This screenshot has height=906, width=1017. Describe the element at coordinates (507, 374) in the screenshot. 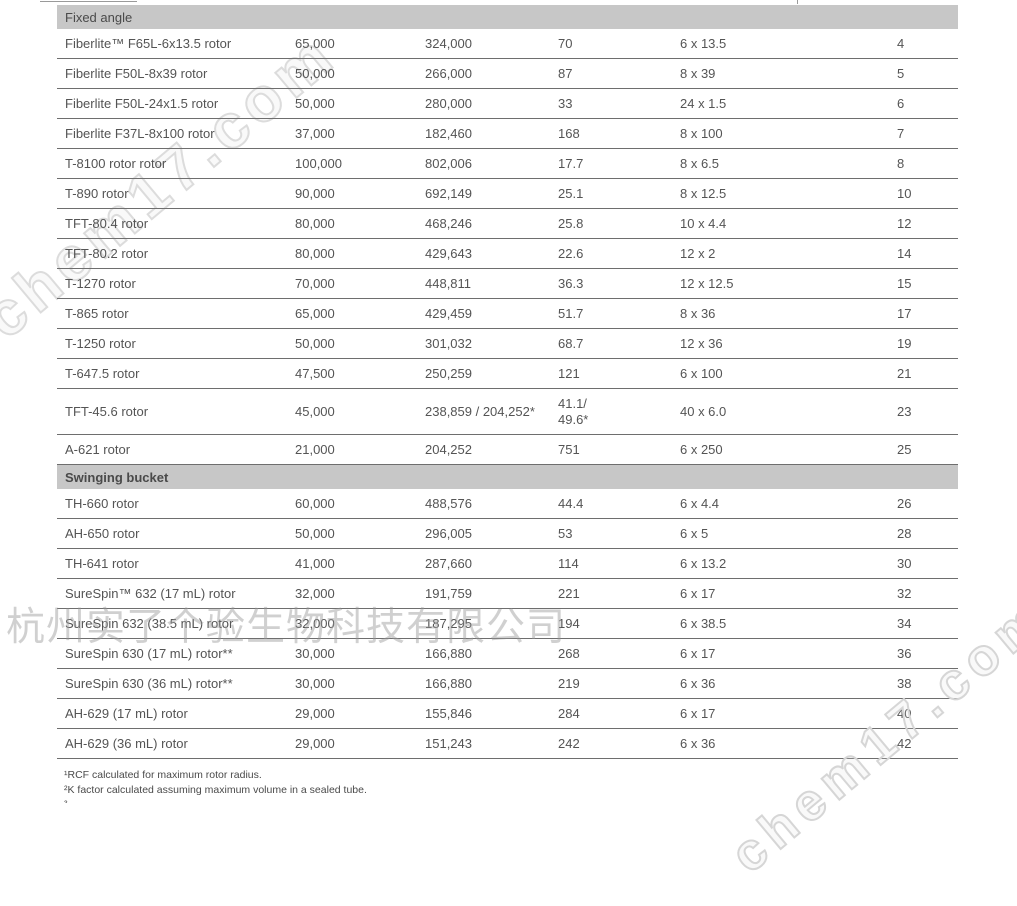

I see `table-row: T-647.5 rotor 47,500 250,259 121 6 x 100 21` at that location.